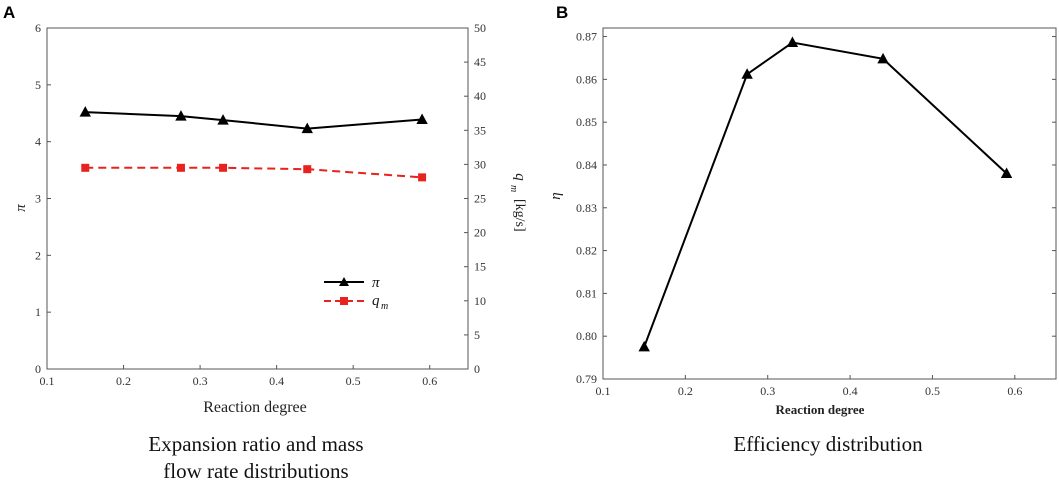  Describe the element at coordinates (480, 164) in the screenshot. I see `right-y-tick-label: 30` at that location.